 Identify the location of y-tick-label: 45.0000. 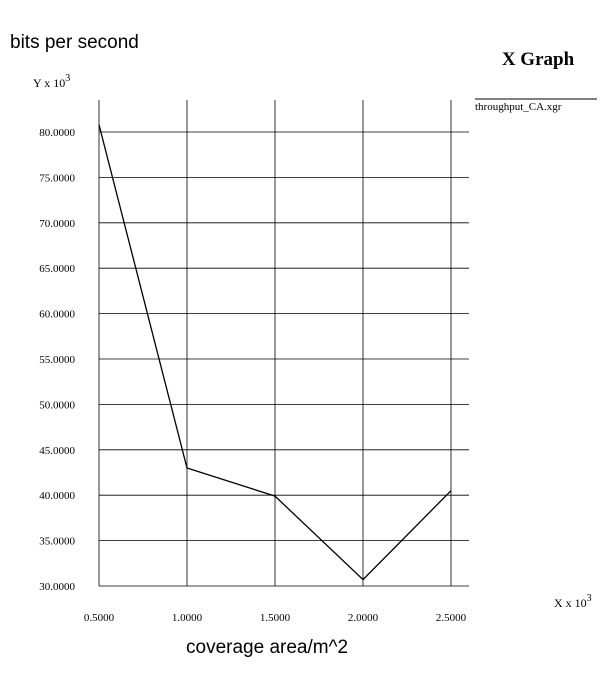
(57, 451).